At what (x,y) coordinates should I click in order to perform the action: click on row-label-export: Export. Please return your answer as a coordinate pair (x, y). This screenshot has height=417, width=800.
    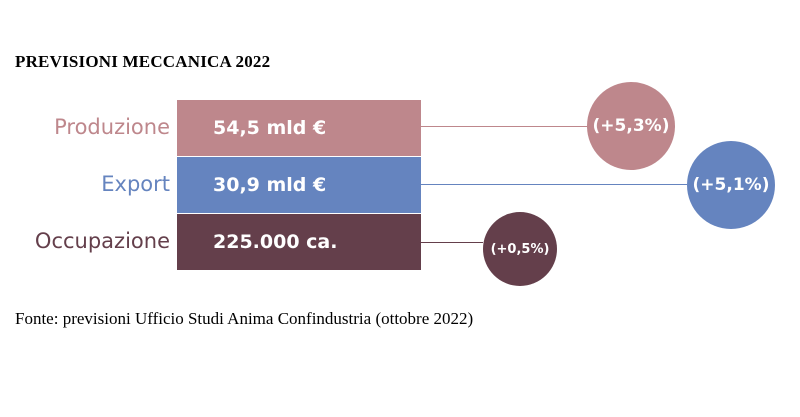
    Looking at the image, I should click on (135, 184).